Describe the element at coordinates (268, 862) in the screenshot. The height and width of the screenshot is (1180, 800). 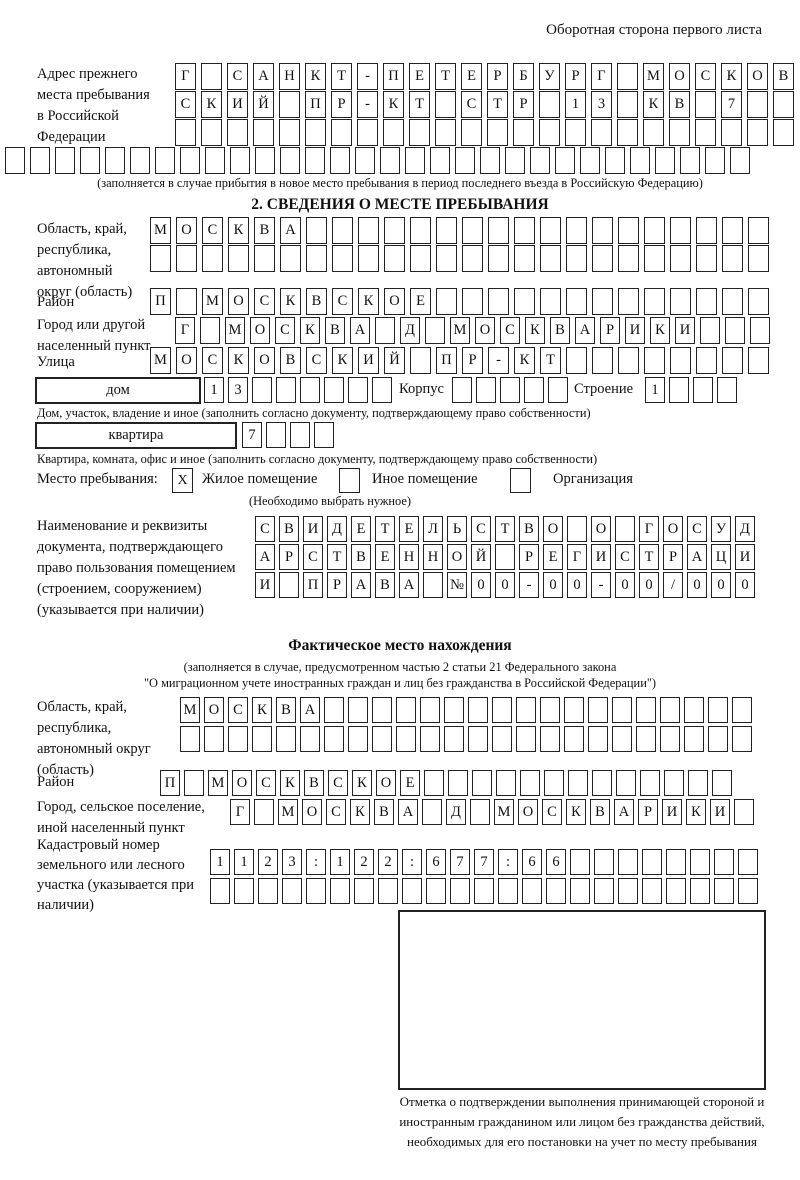
I see `char-cell: 2` at that location.